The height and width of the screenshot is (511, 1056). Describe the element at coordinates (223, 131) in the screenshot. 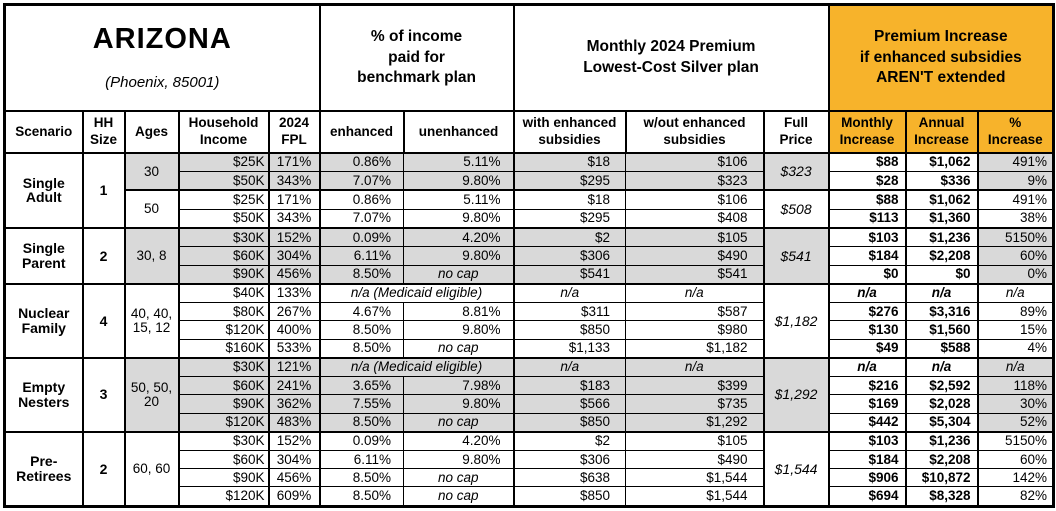

I see `col-header-income: Household Income` at that location.